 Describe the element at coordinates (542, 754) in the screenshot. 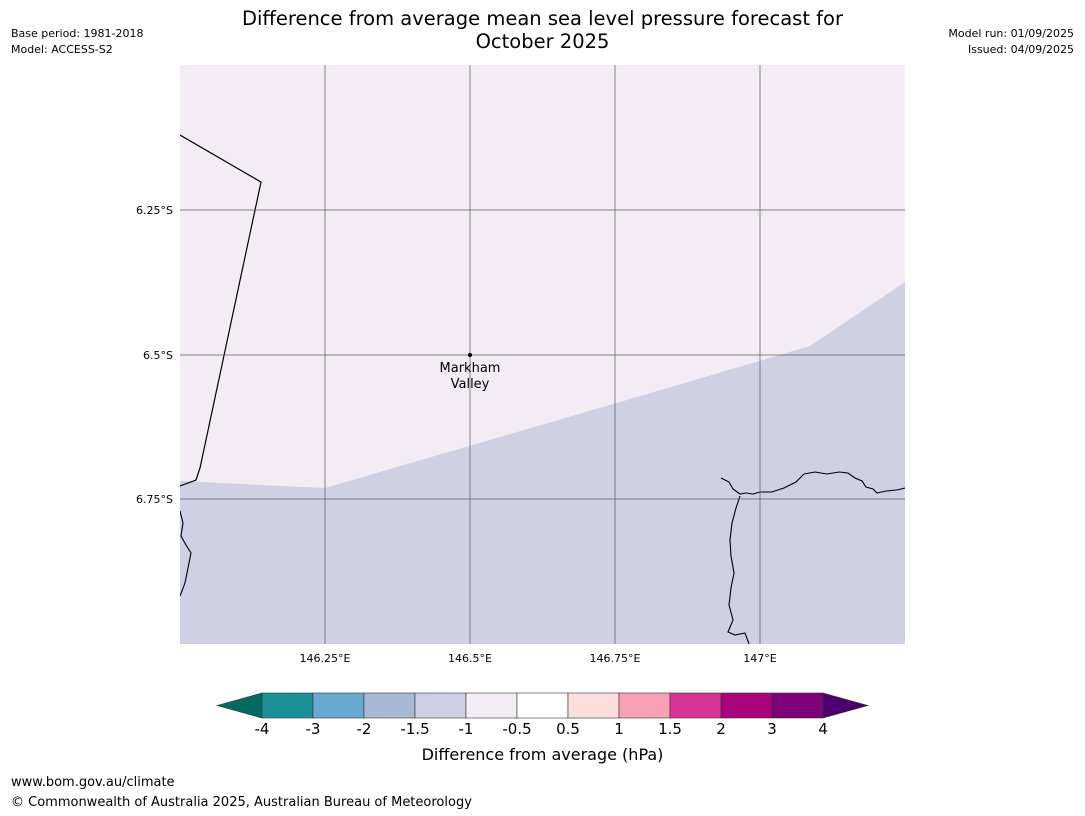

I see `colorbar-label: Difference from average (hPa)` at that location.